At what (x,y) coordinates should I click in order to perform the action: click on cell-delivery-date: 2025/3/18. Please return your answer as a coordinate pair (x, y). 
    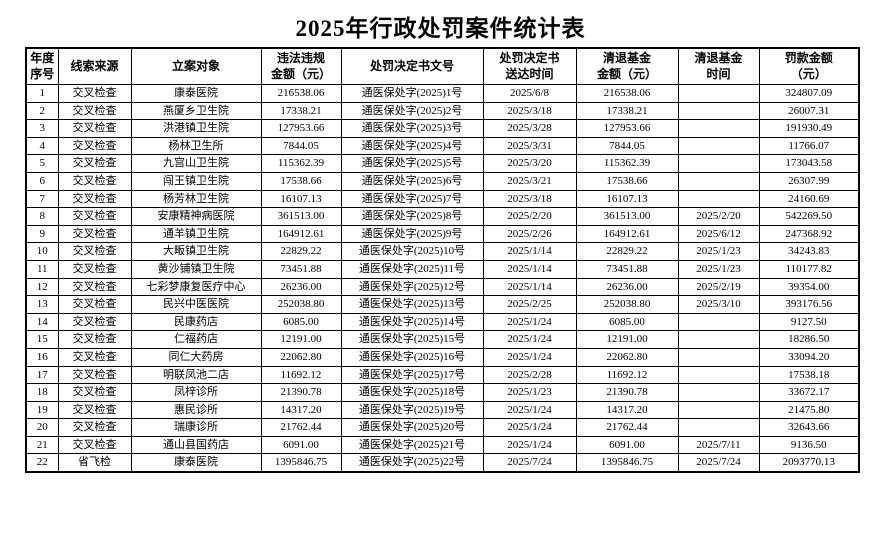
    Looking at the image, I should click on (529, 199).